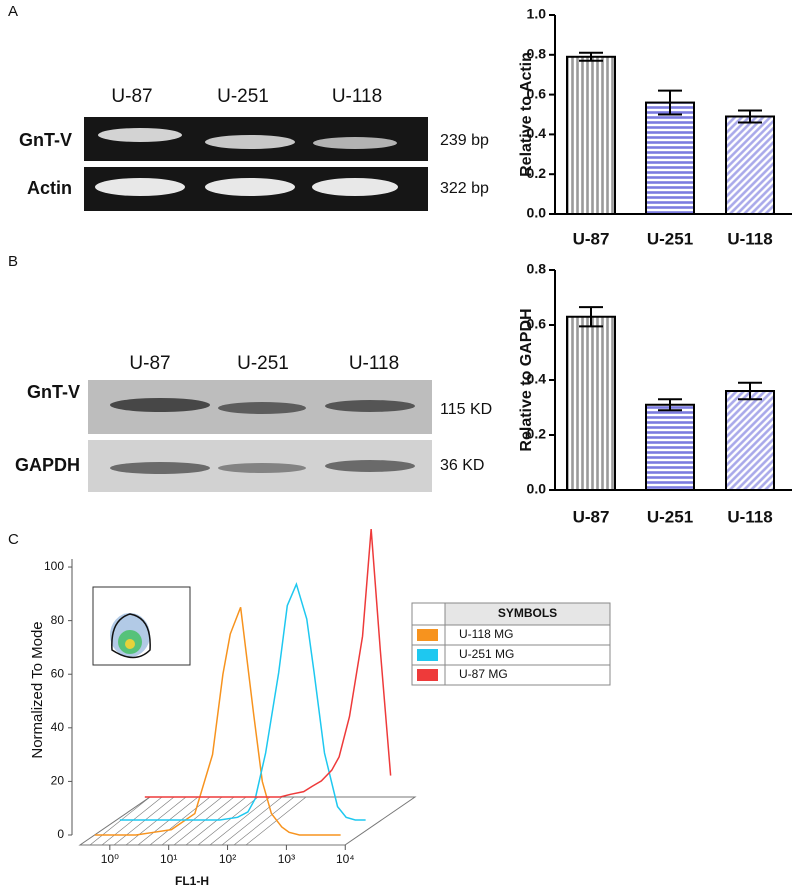 This screenshot has width=800, height=895. What do you see at coordinates (54, 566) in the screenshot?
I see `y-tick-label: 100` at bounding box center [54, 566].